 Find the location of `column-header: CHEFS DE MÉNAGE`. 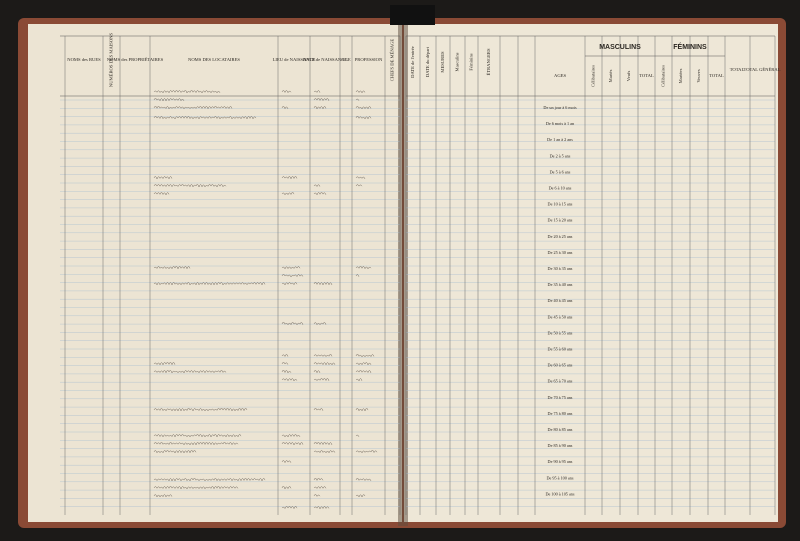

column-header: CHEFS DE MÉNAGE is located at coordinates (392, 60).